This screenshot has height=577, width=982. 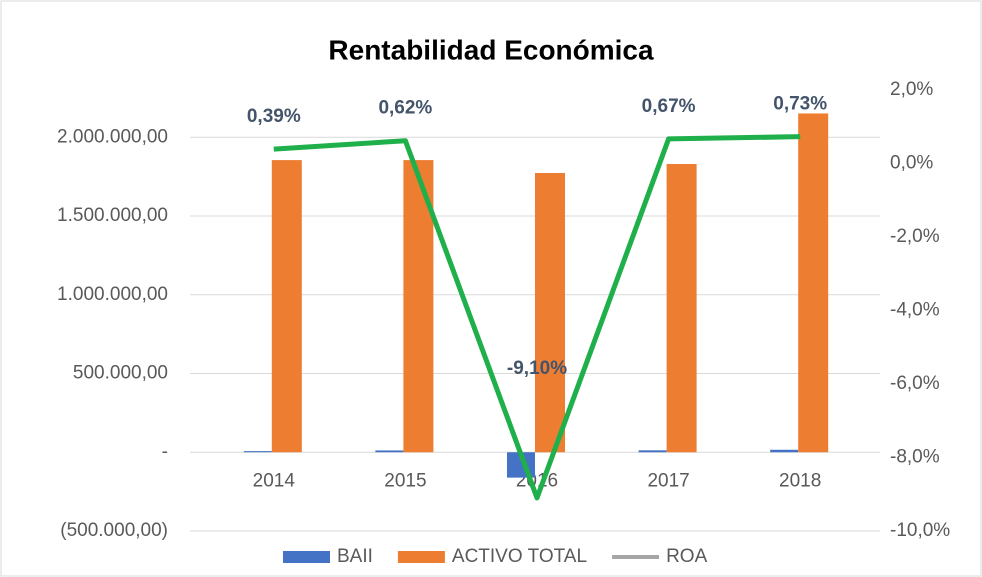 I want to click on x-tick-label: 2014, so click(x=274, y=480).